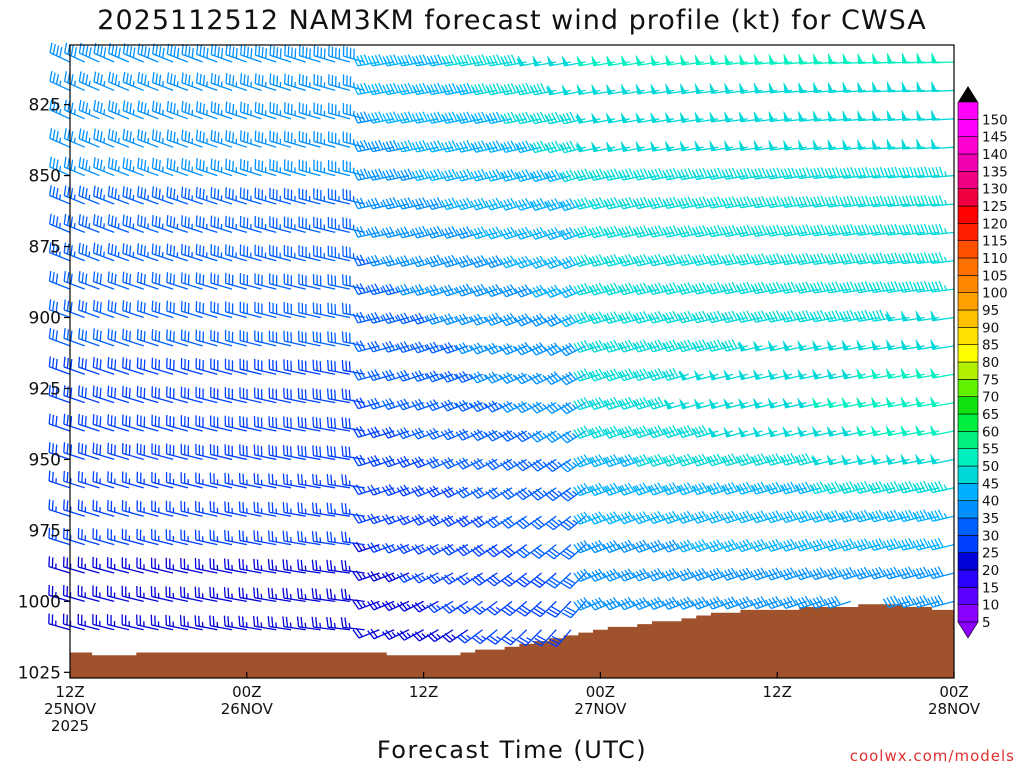  Describe the element at coordinates (990, 380) in the screenshot. I see `colorbar-label: 75` at that location.